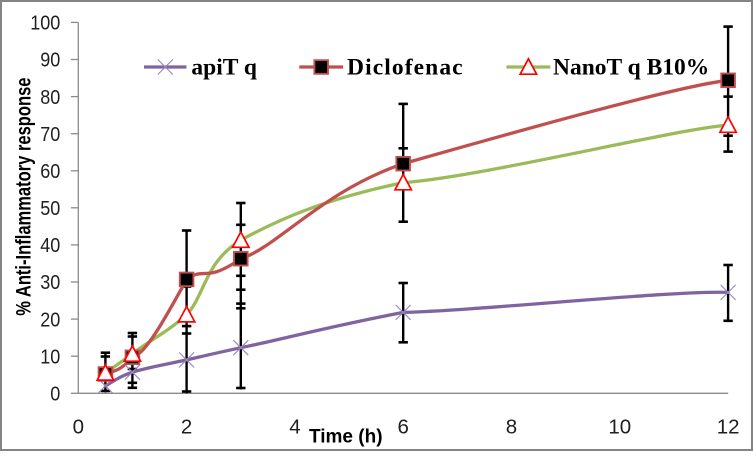 This screenshot has width=753, height=456. Describe the element at coordinates (402, 426) in the screenshot. I see `svg-text: 6` at that location.